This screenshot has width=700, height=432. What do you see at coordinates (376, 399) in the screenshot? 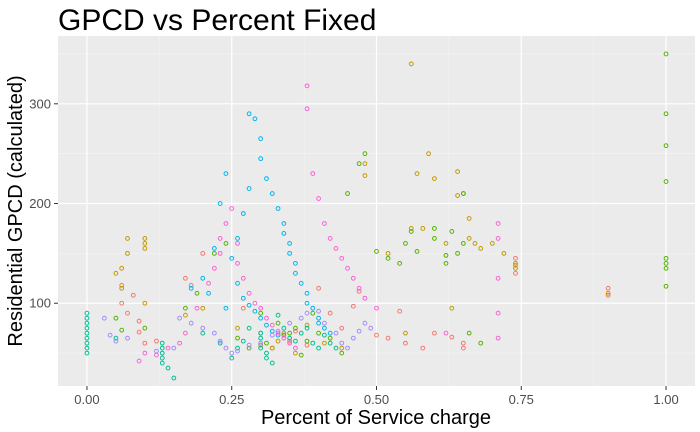
I see `x-tick-label: 0.50` at bounding box center [376, 399].